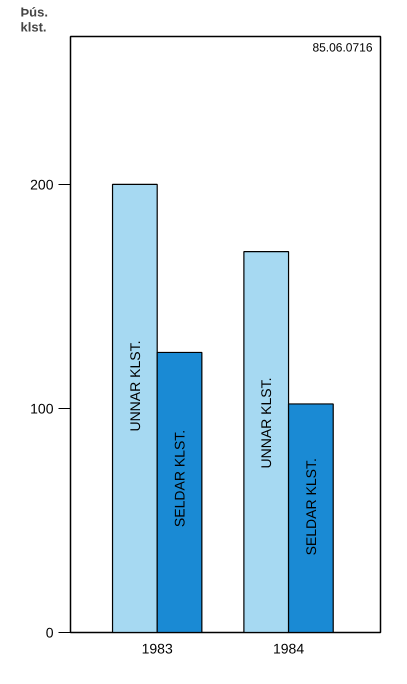  What do you see at coordinates (288, 648) in the screenshot?
I see `x-tick-label: 1984` at bounding box center [288, 648].